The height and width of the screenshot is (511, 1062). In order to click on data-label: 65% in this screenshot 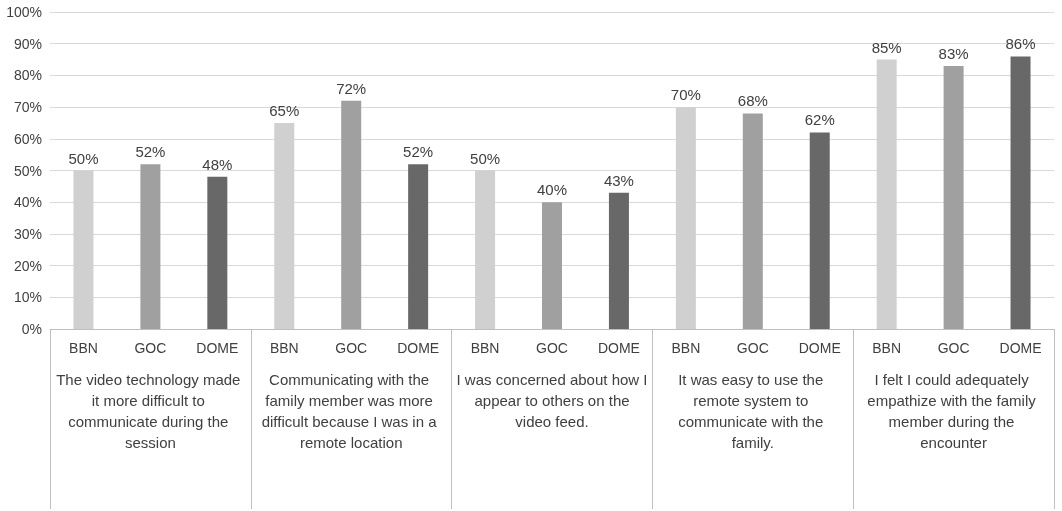, I will do `click(284, 110)`.